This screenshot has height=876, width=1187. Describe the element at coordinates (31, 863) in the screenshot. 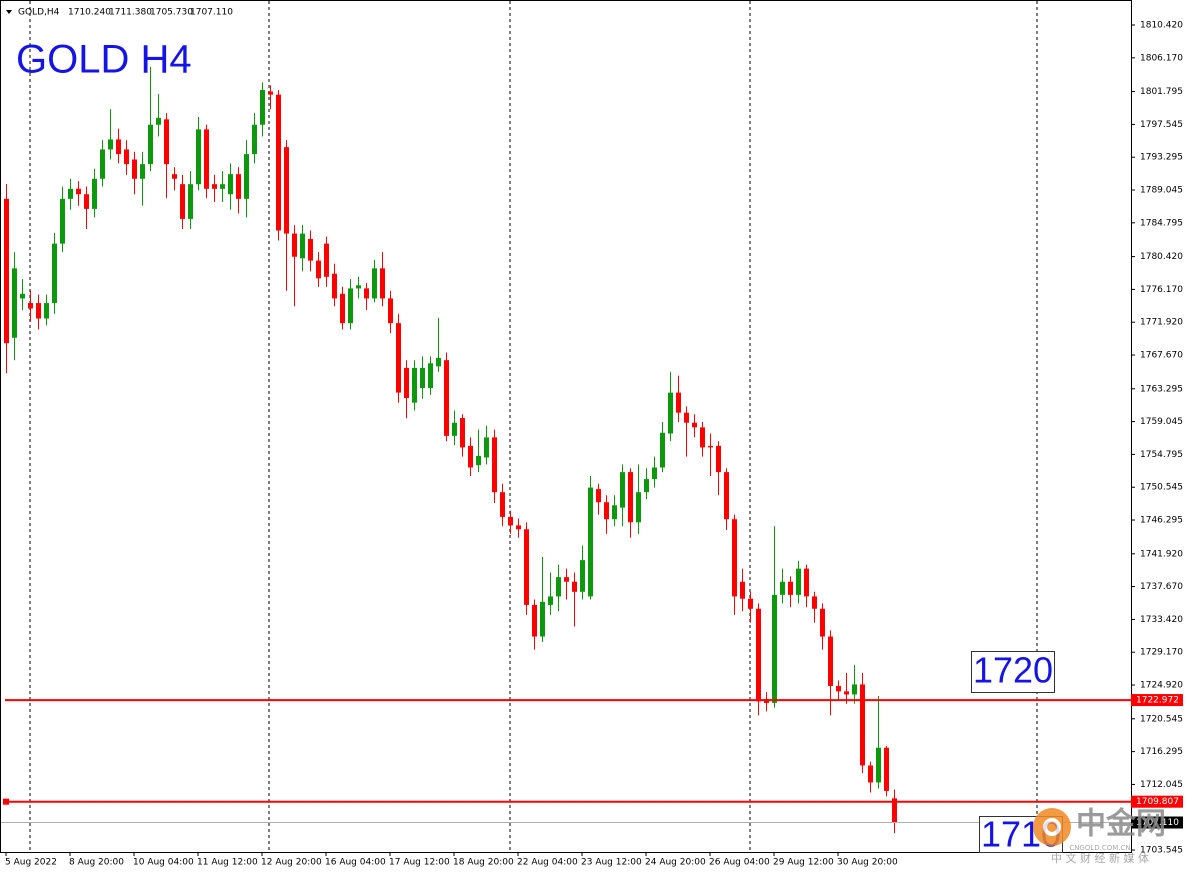

I see `x-tick-label: 5 Aug 2022` at that location.